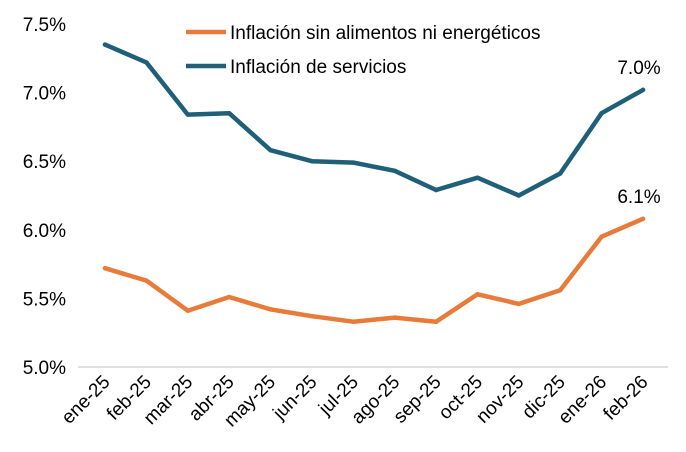 Image resolution: width=686 pixels, height=452 pixels. I want to click on y-tick-label: 6.5%, so click(44, 162).